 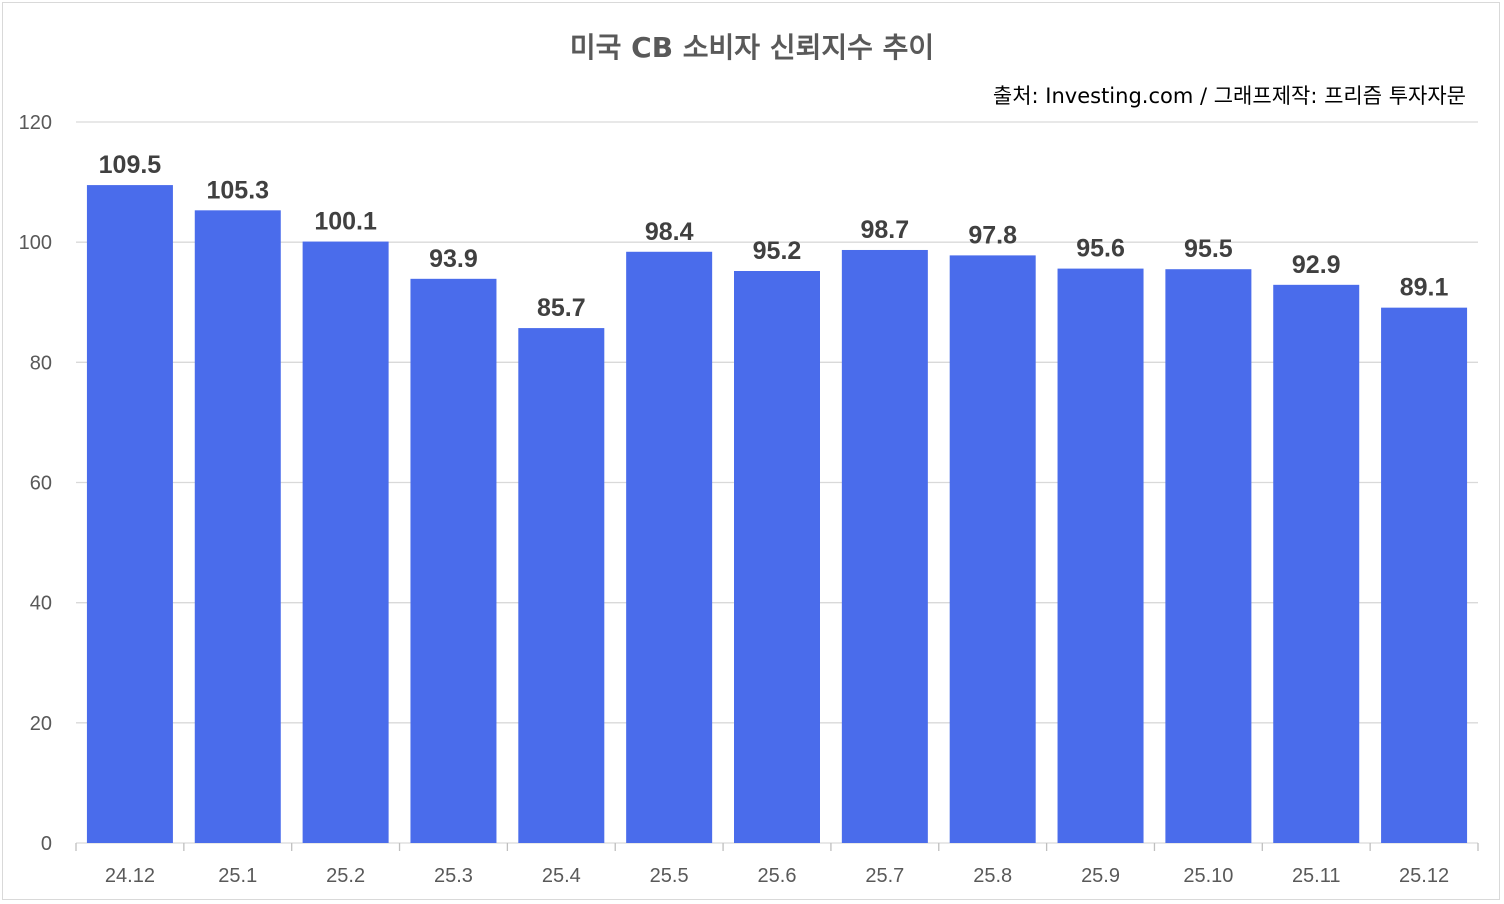 What do you see at coordinates (46, 844) in the screenshot?
I see `y-tick-label: 0` at bounding box center [46, 844].